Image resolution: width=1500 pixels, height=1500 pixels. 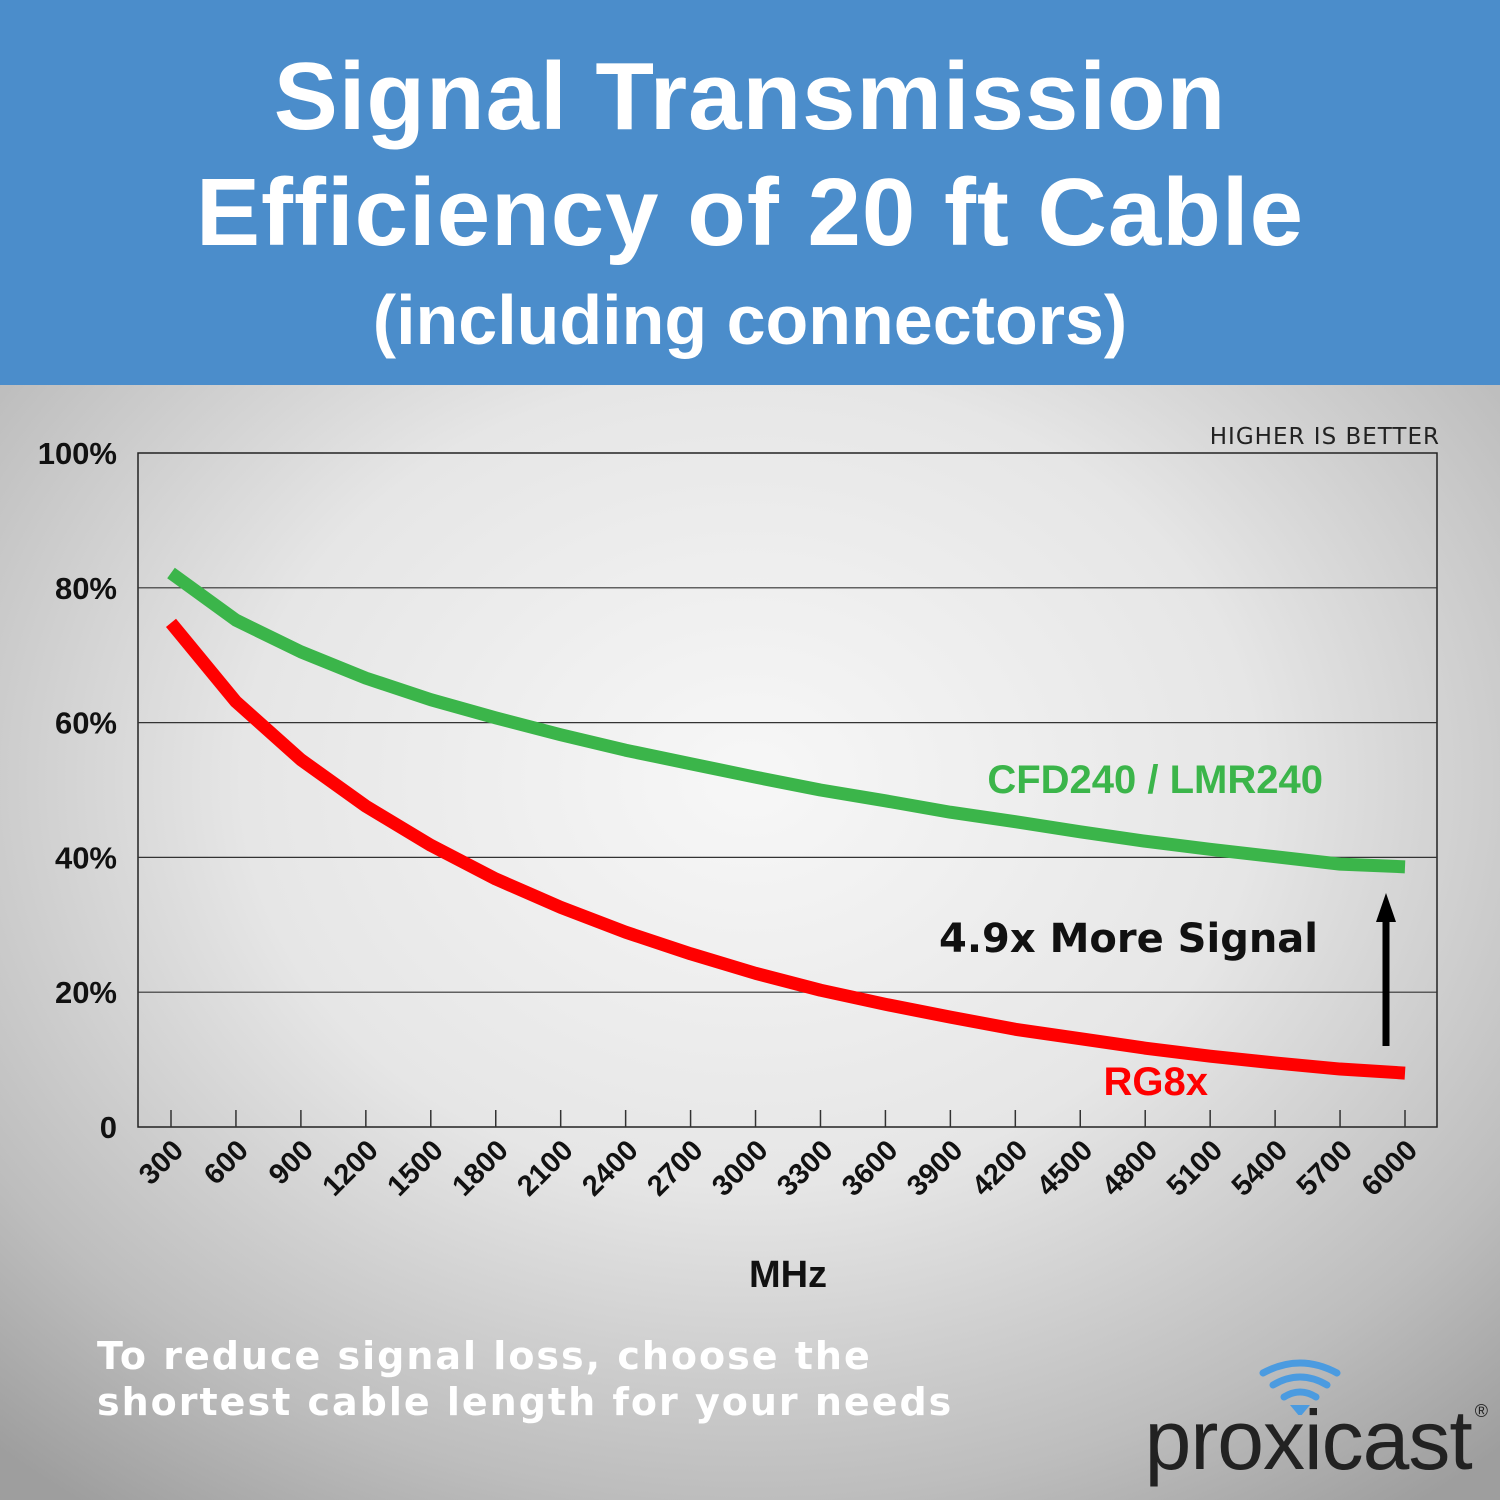 What do you see at coordinates (1390, 1168) in the screenshot?
I see `x-tick-label: 6000` at bounding box center [1390, 1168].